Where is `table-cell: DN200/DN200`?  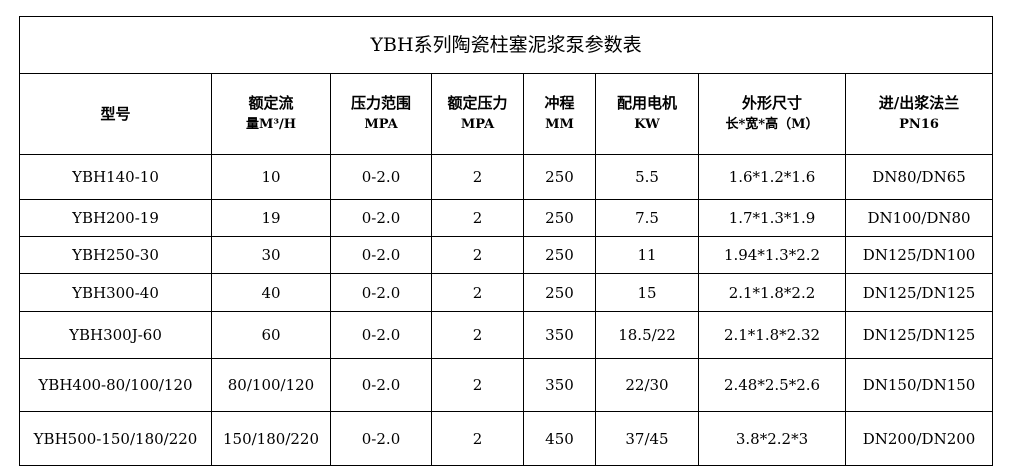 table-cell: DN200/DN200 is located at coordinates (919, 438).